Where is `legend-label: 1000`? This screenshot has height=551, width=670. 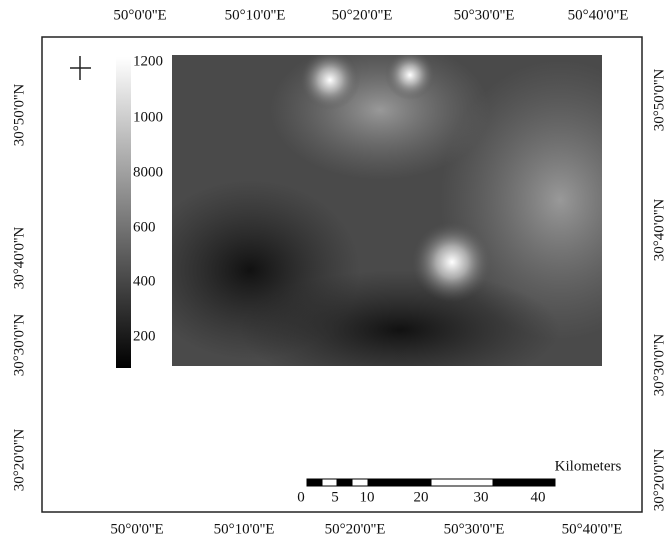 legend-label: 1000 is located at coordinates (148, 117).